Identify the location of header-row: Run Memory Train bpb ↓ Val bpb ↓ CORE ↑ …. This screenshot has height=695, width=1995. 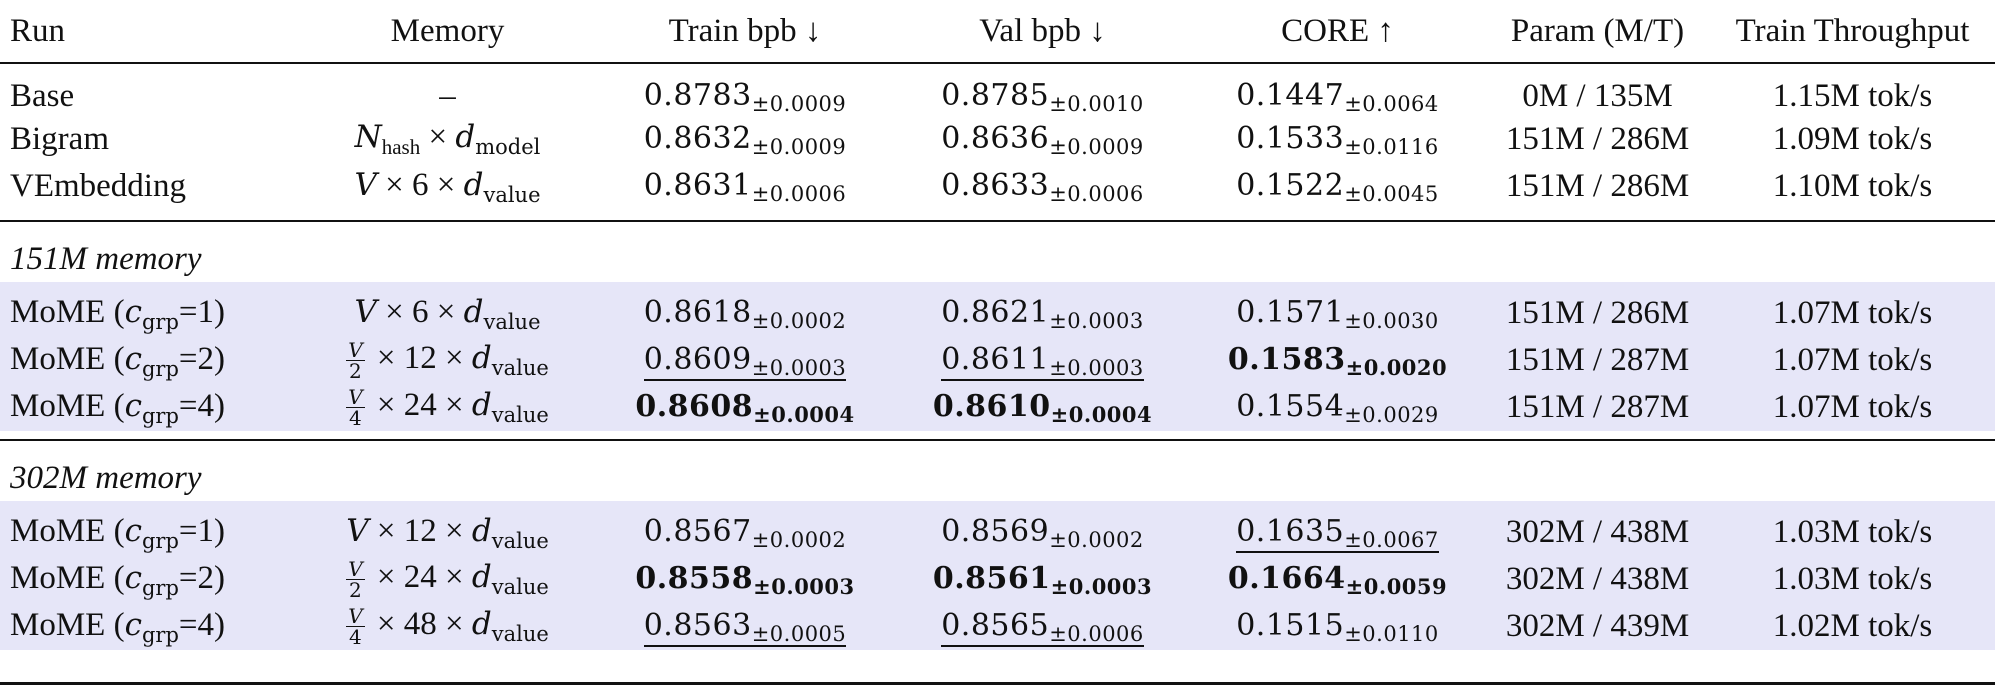
(997, 32).